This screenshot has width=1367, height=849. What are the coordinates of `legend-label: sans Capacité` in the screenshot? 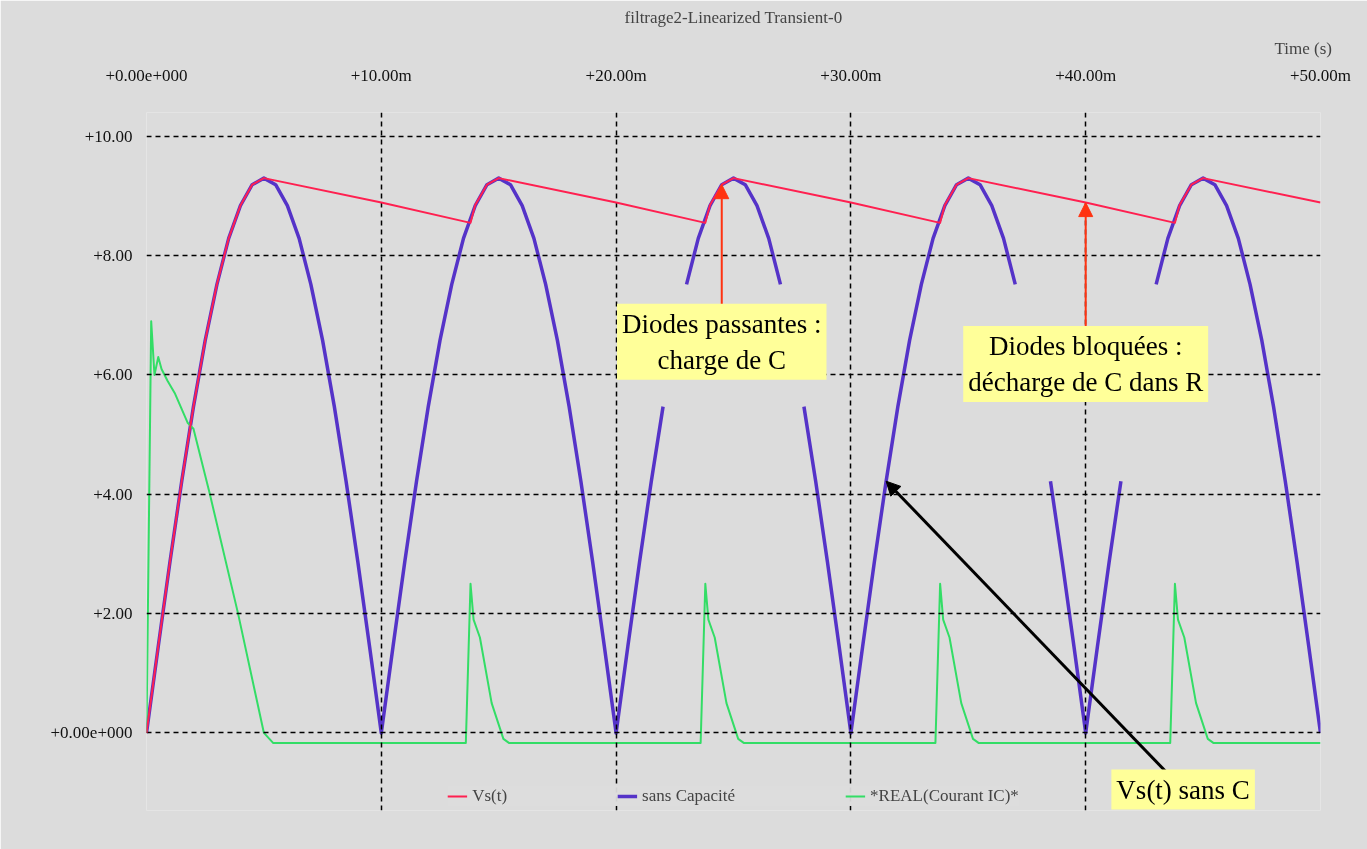 It's located at (689, 796).